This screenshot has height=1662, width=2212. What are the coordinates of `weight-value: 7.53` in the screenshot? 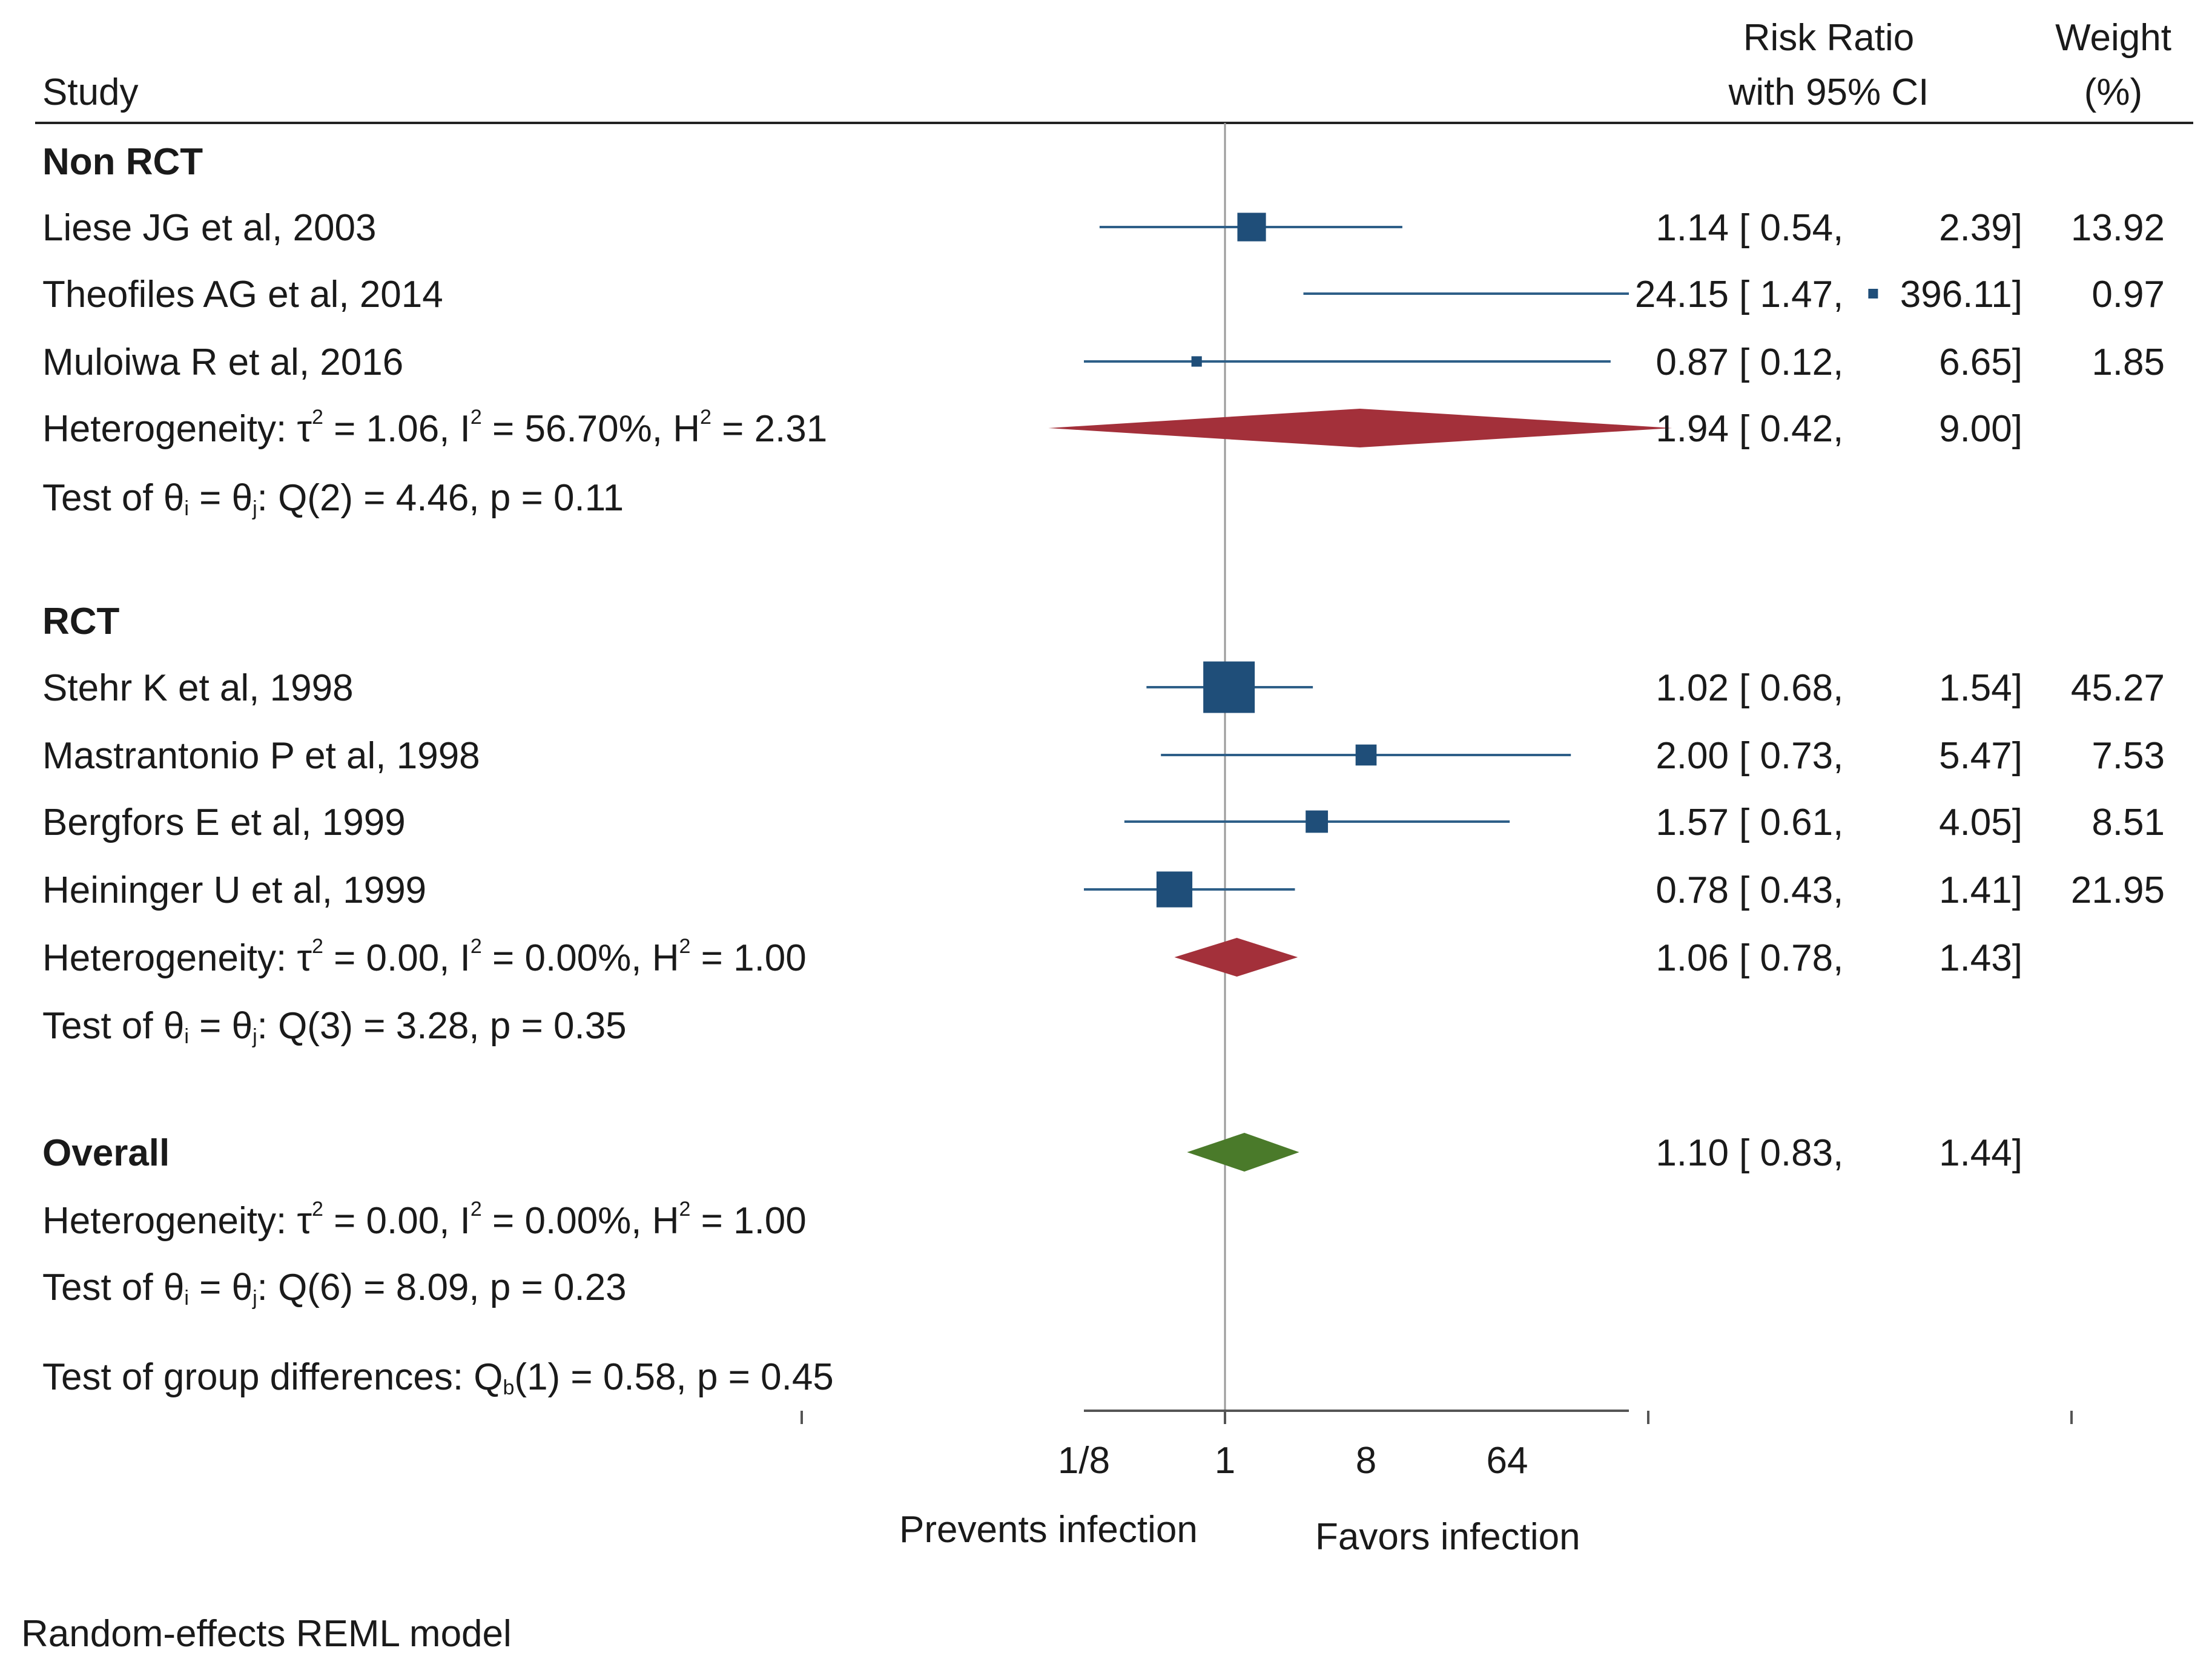 It's located at (2128, 756).